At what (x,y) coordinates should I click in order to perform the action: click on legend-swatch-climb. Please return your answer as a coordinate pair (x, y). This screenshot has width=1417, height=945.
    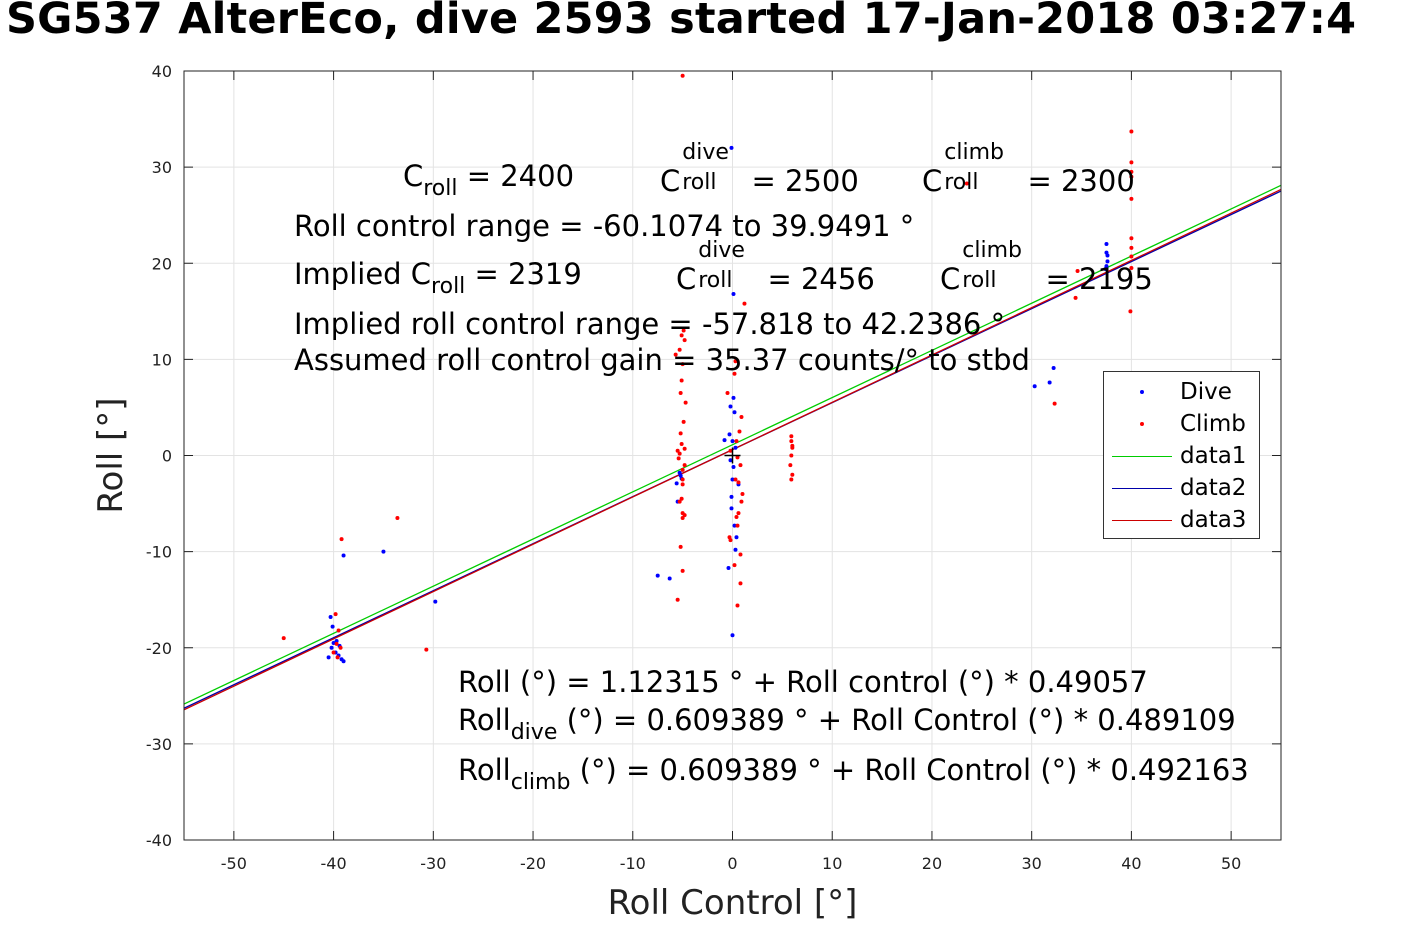
    Looking at the image, I should click on (1142, 424).